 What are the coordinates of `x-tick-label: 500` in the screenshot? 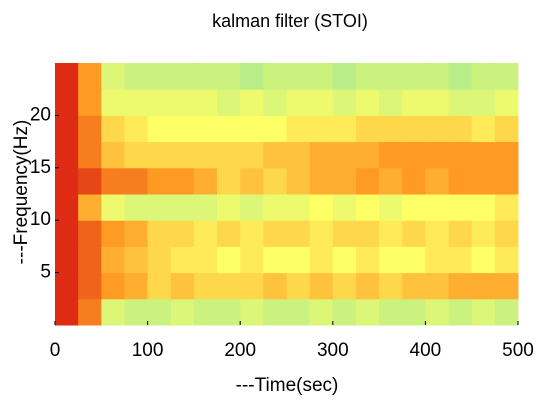 It's located at (518, 350).